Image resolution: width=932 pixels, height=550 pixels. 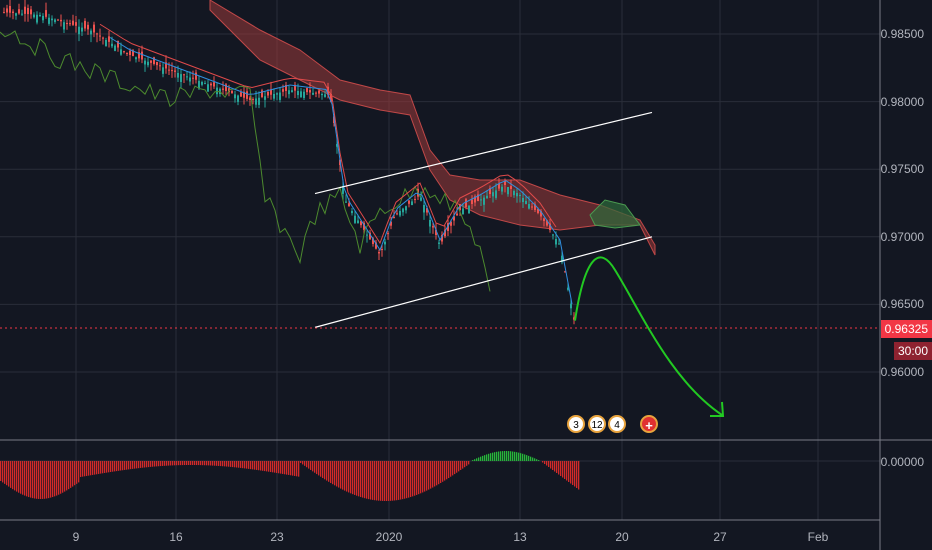 I want to click on time-tick-label: 16, so click(x=176, y=537).